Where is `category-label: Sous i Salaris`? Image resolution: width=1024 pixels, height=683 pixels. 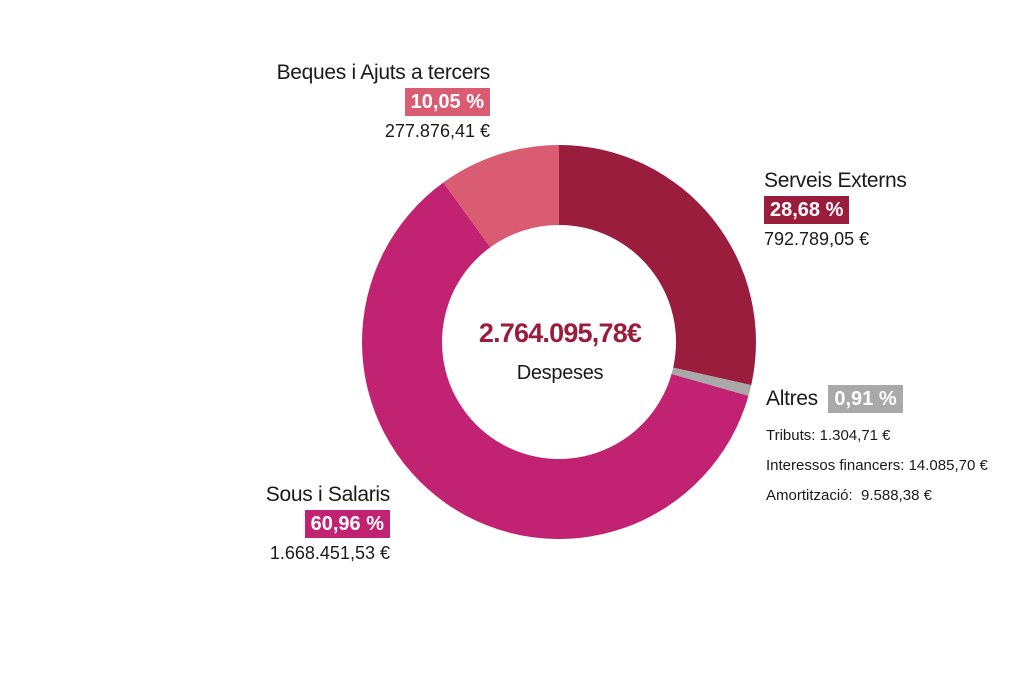
category-label: Sous i Salaris is located at coordinates (328, 494).